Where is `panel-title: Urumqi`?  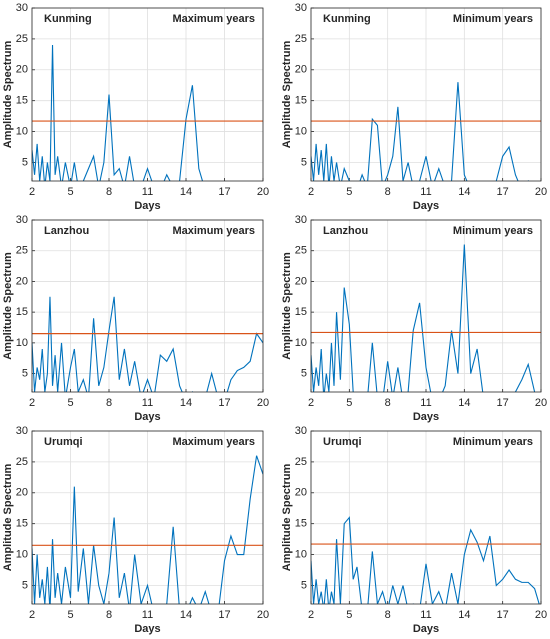 panel-title: Urumqi is located at coordinates (63, 442).